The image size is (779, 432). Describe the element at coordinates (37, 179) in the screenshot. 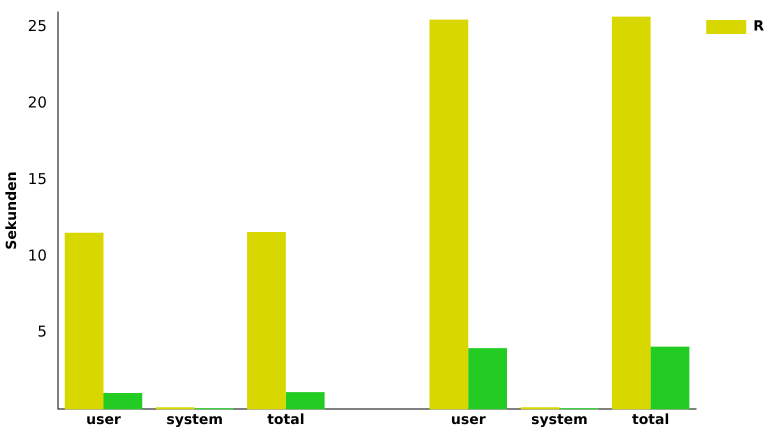

I see `y-tick-label: 15` at that location.